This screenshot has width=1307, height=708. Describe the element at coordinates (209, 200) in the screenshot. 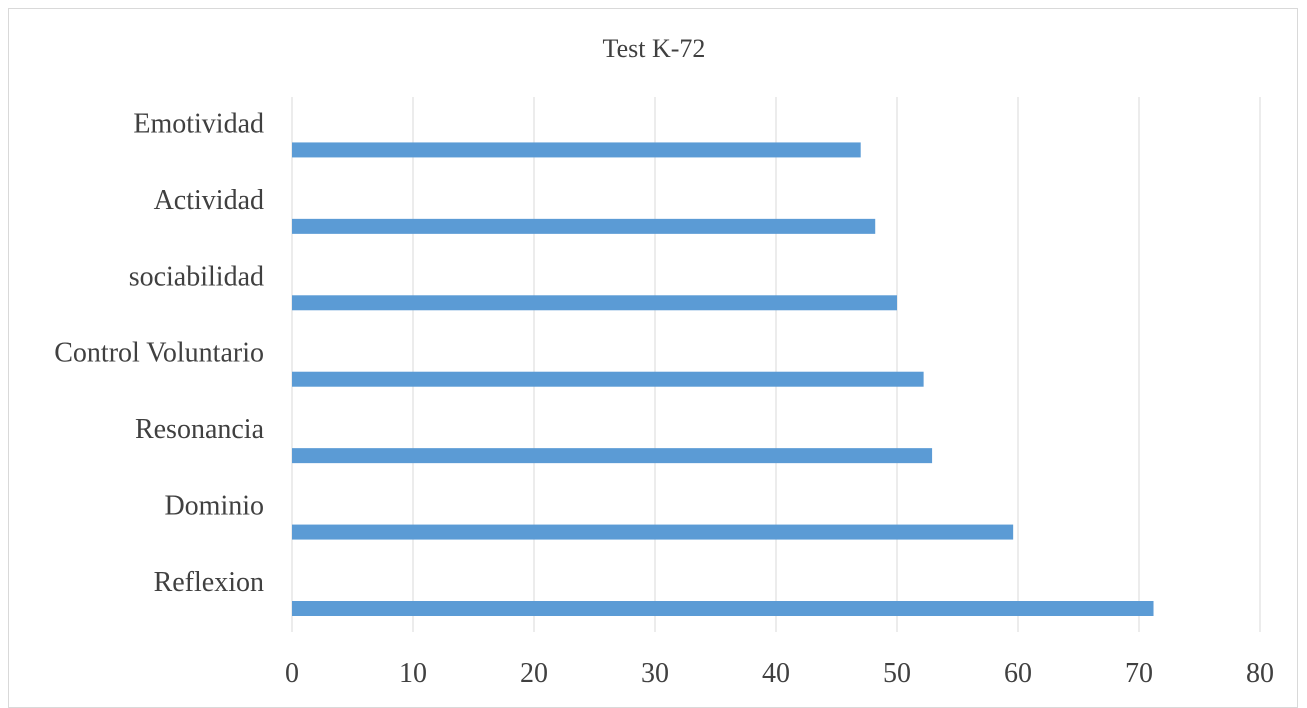

I see `category-label: Actividad` at that location.